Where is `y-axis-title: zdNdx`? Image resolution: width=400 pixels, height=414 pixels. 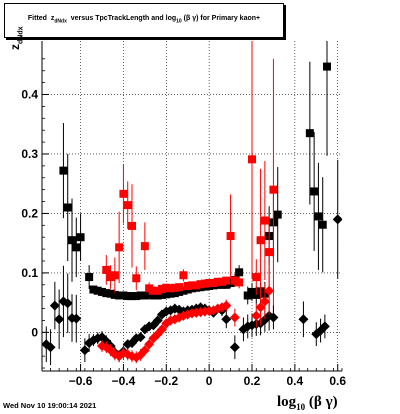 y-axis-title: zdNdx is located at coordinates (16, 38).